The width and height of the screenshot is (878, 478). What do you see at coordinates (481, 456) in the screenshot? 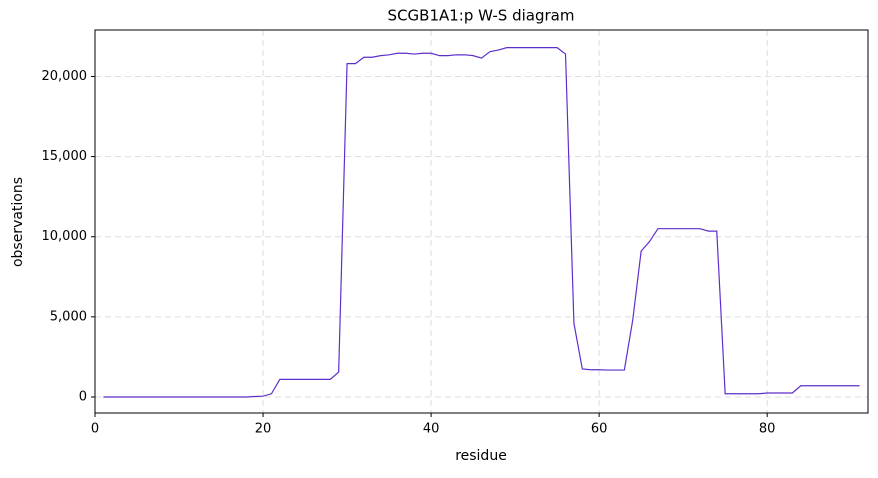
I see `x-axis-label: residue` at bounding box center [481, 456].